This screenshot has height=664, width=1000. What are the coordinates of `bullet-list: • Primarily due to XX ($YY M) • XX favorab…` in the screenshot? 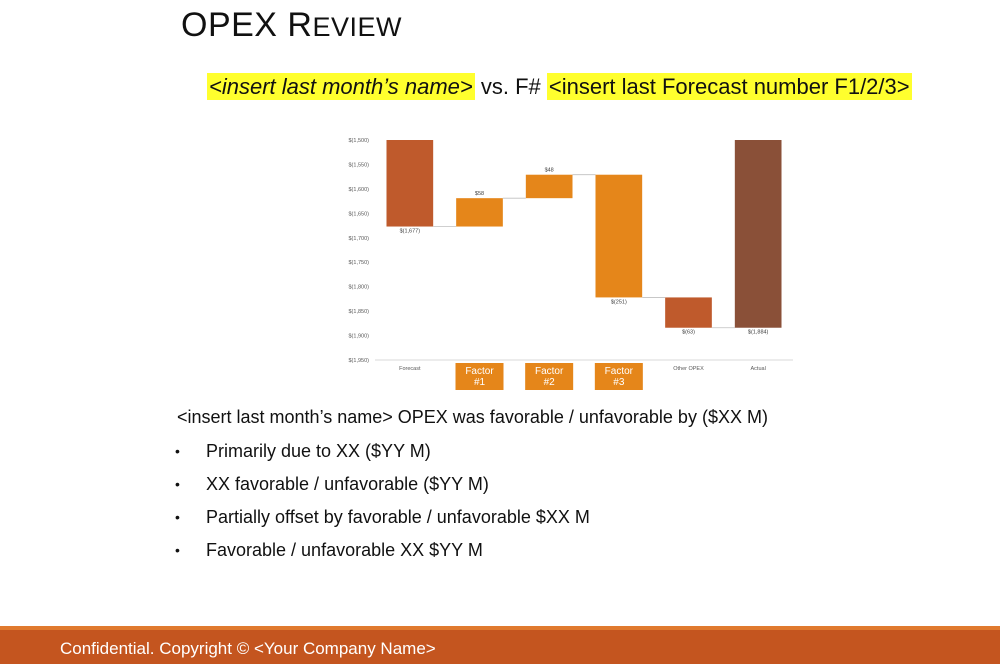 It's located at (381, 506).